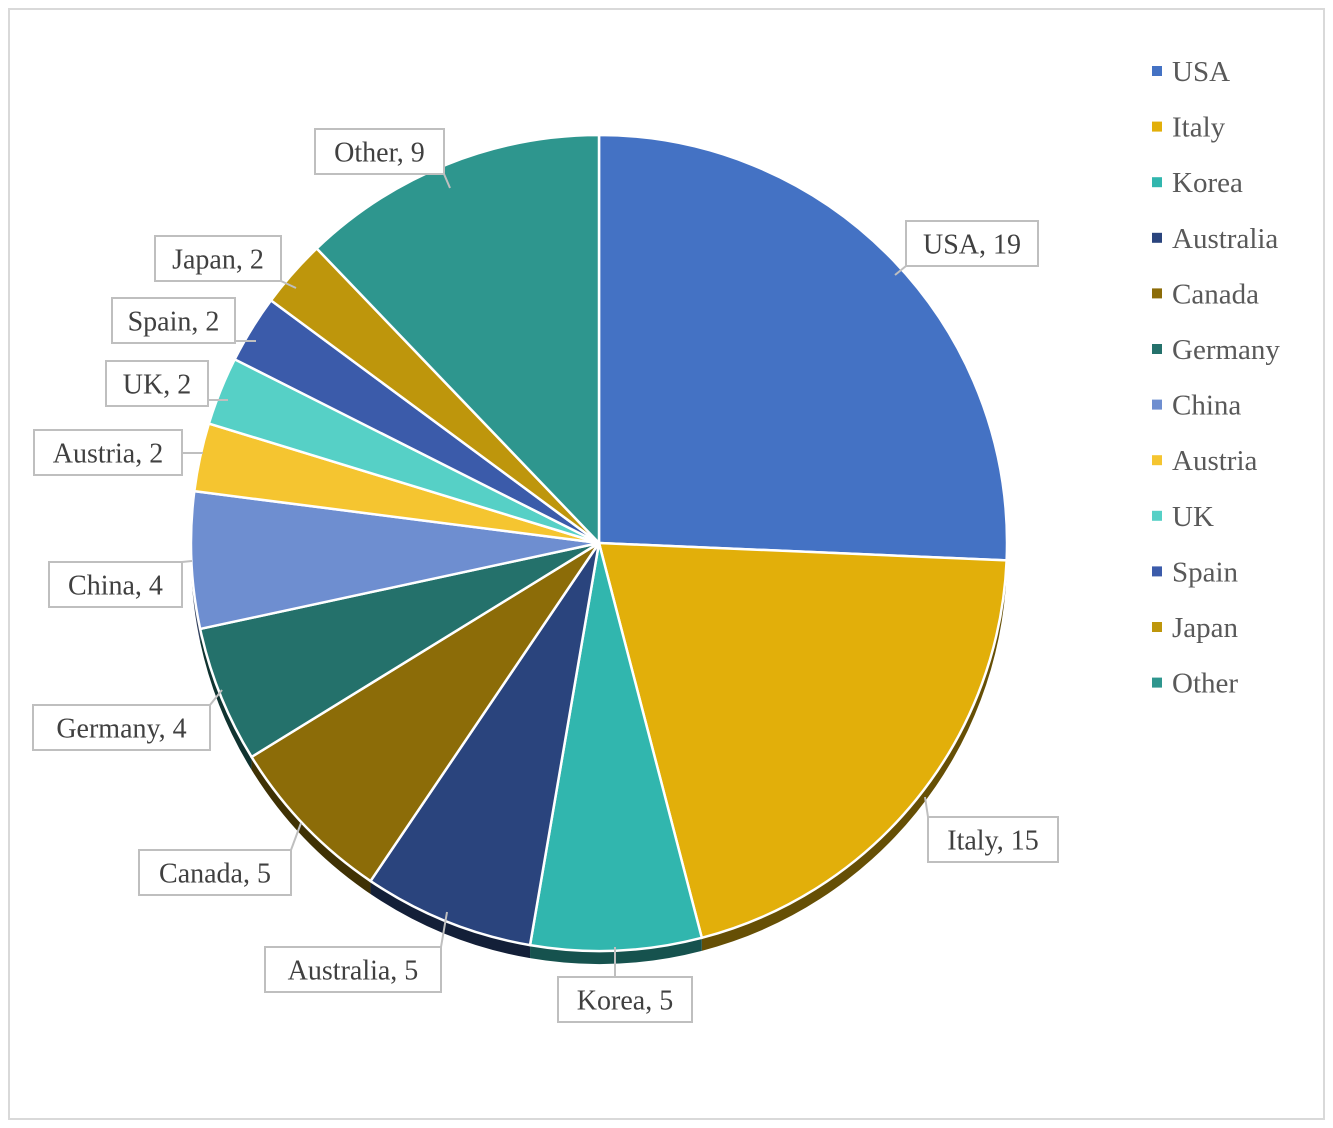  I want to click on slice-australia, so click(485, 744).